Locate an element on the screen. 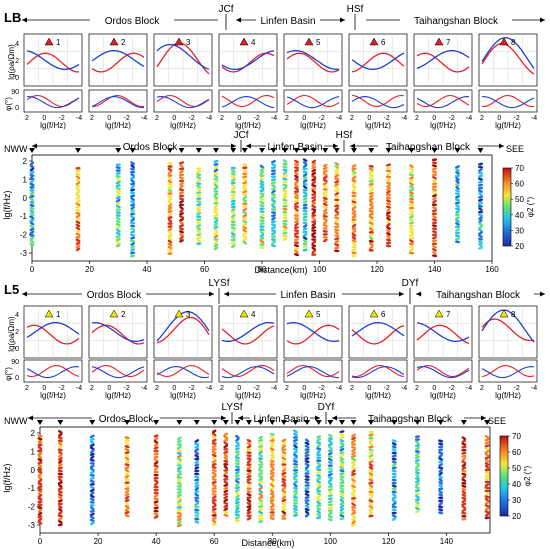 The image size is (550, 549). freq-tick-label: -2 is located at coordinates (62, 388).